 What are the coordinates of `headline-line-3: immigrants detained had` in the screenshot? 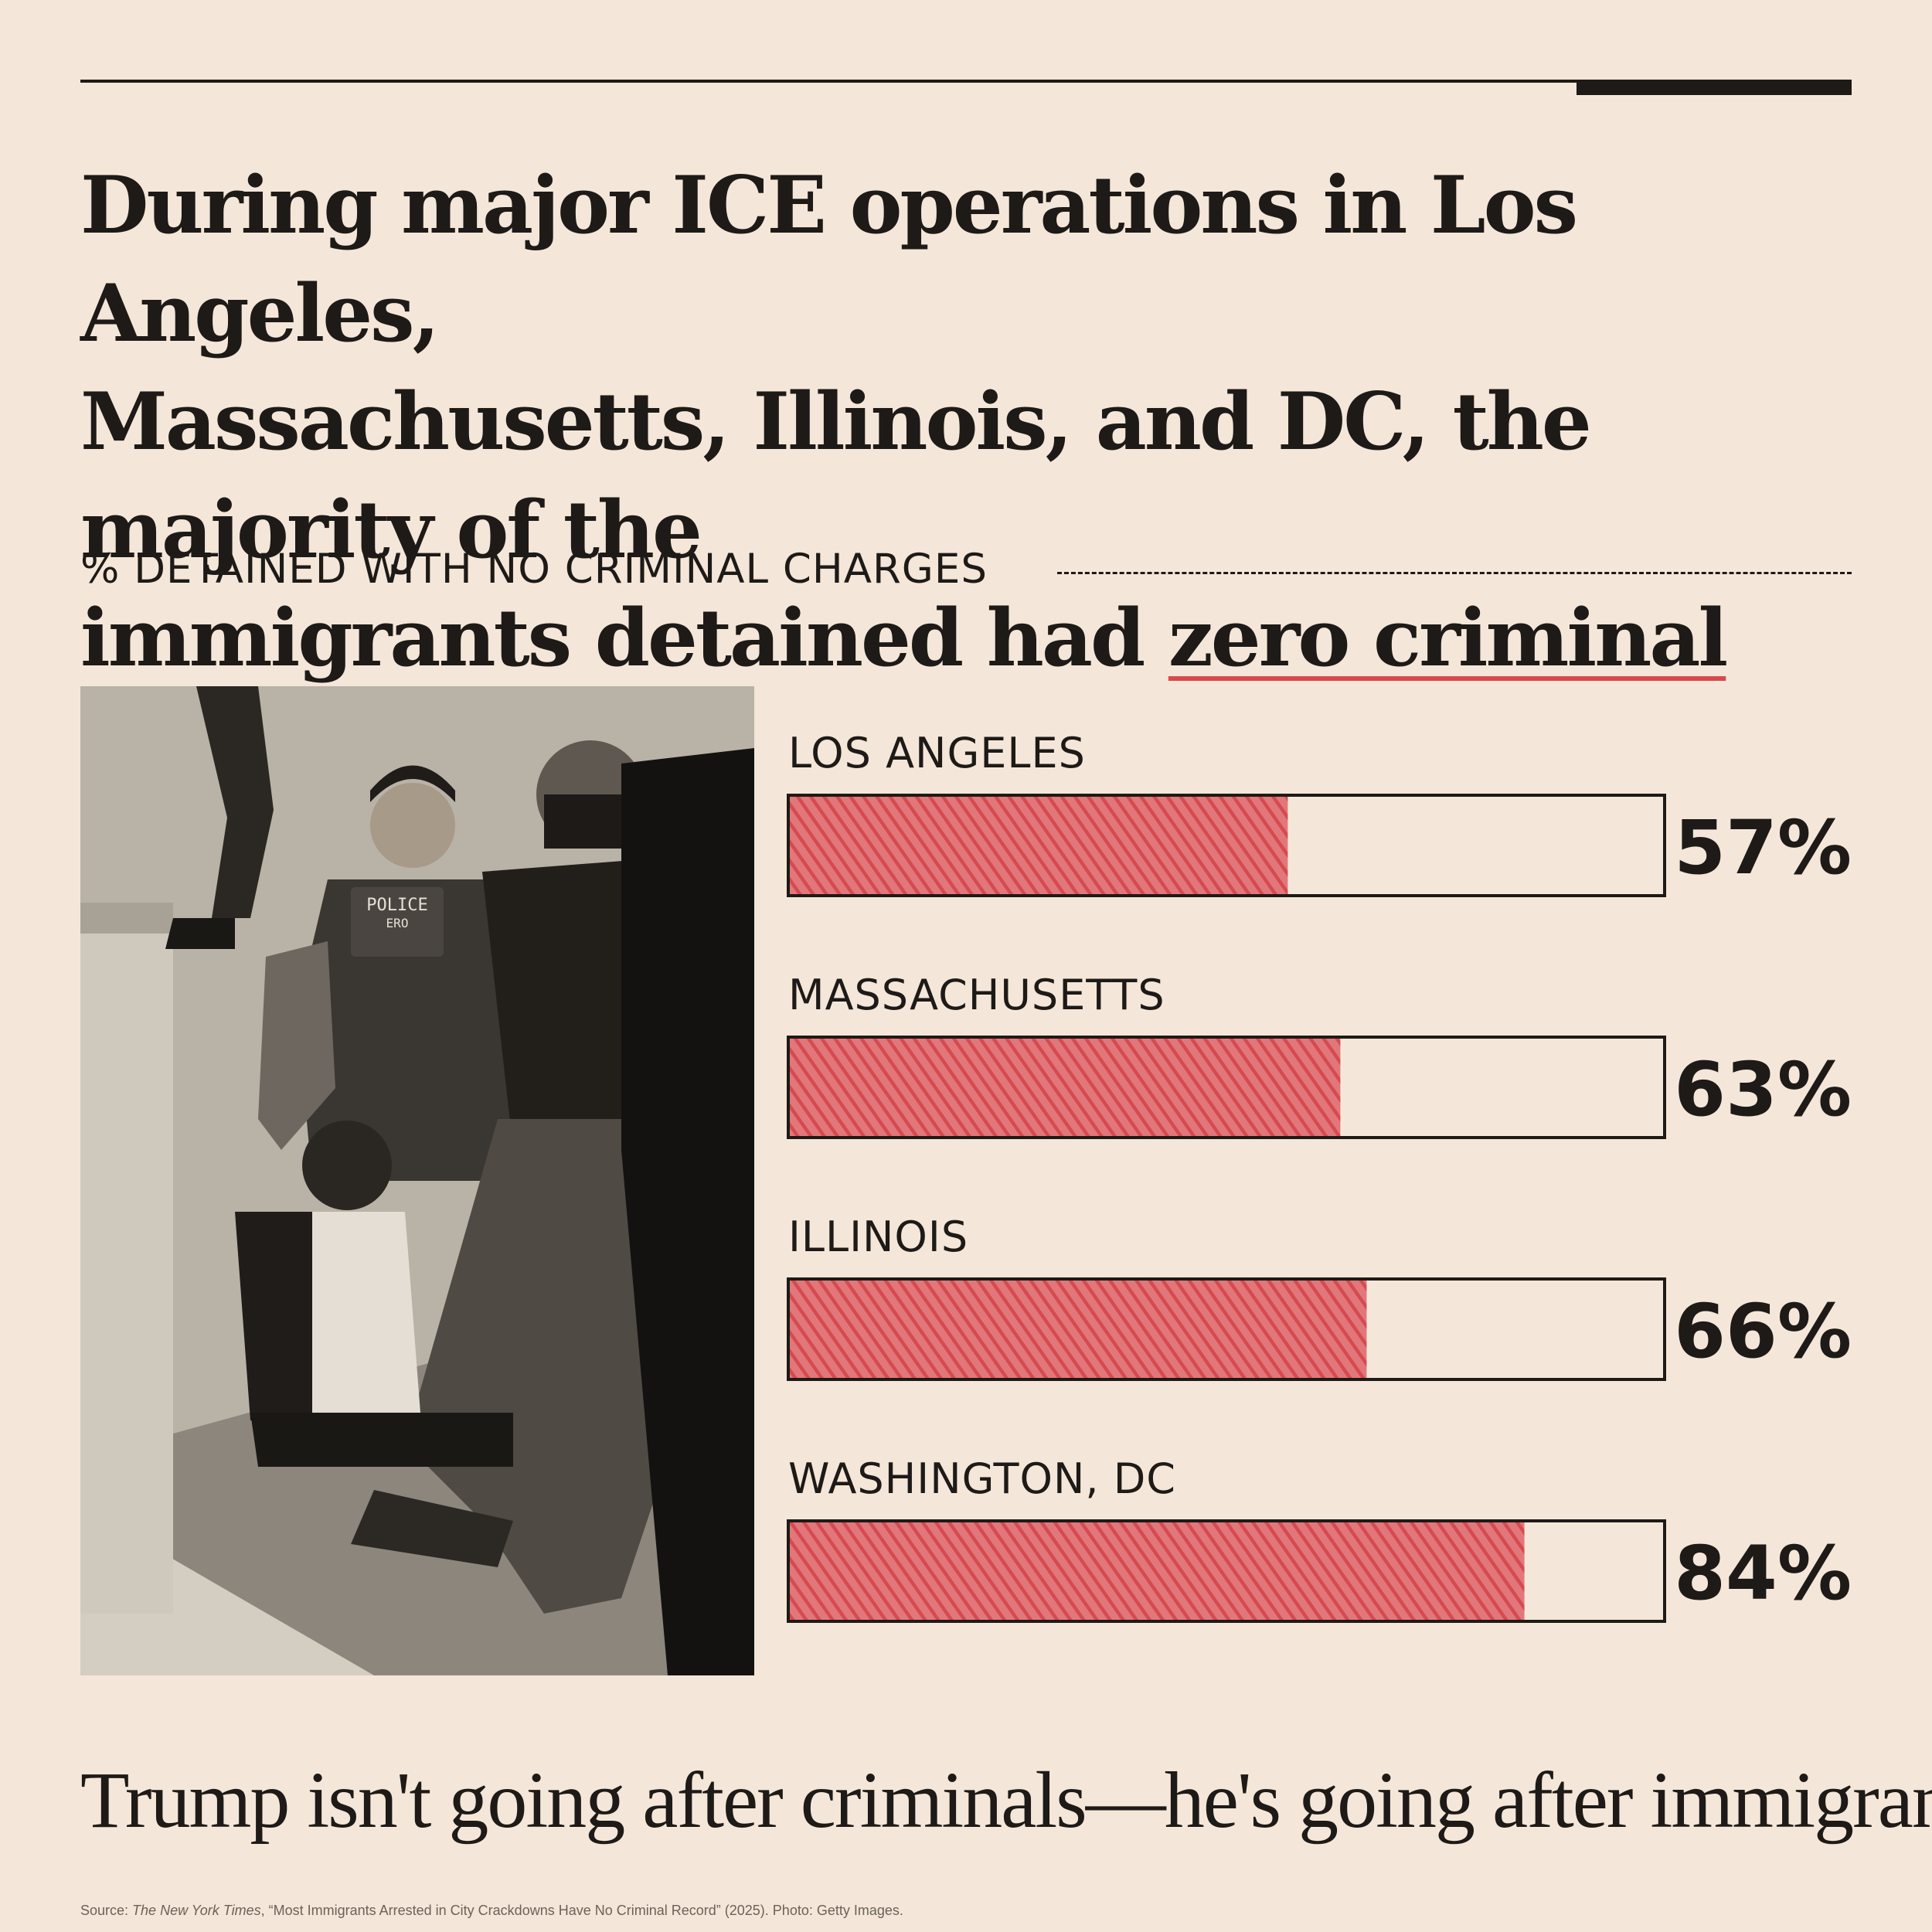 It's located at (624, 638).